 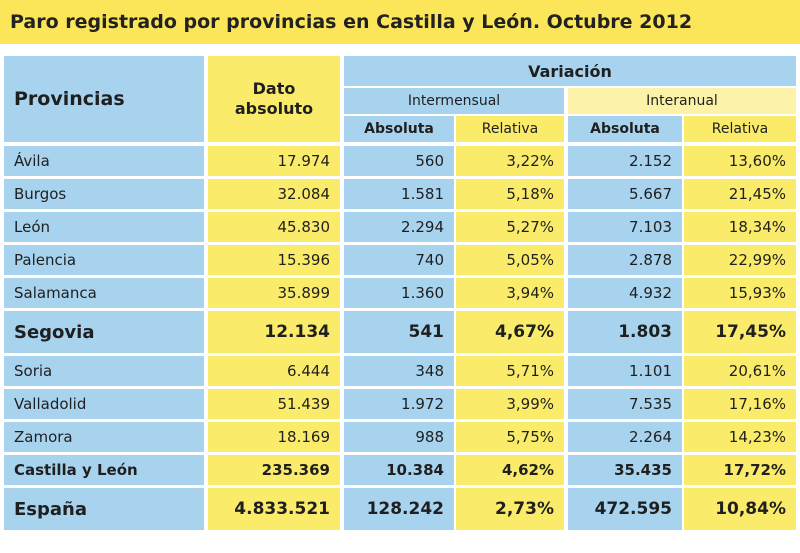 What do you see at coordinates (625, 293) in the screenshot?
I see `cell-ia-abs: 4.932` at bounding box center [625, 293].